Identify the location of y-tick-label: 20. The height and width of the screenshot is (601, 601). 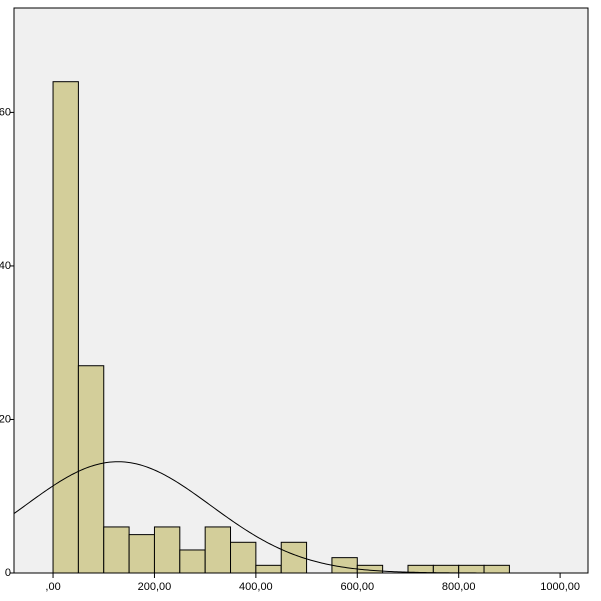
(5, 419).